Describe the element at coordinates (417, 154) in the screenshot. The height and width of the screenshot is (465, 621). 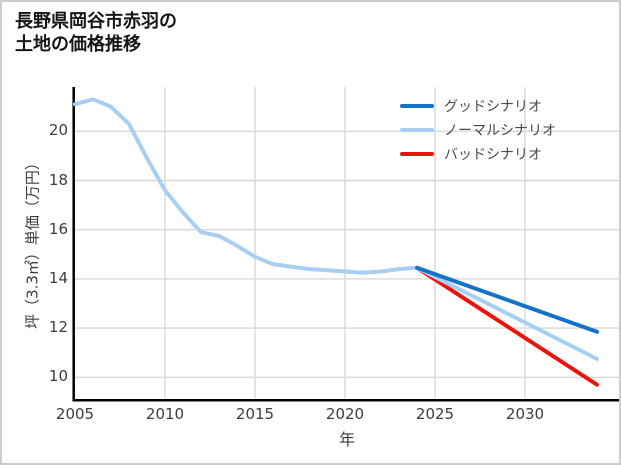
I see `legend-line-swatch-bad` at that location.